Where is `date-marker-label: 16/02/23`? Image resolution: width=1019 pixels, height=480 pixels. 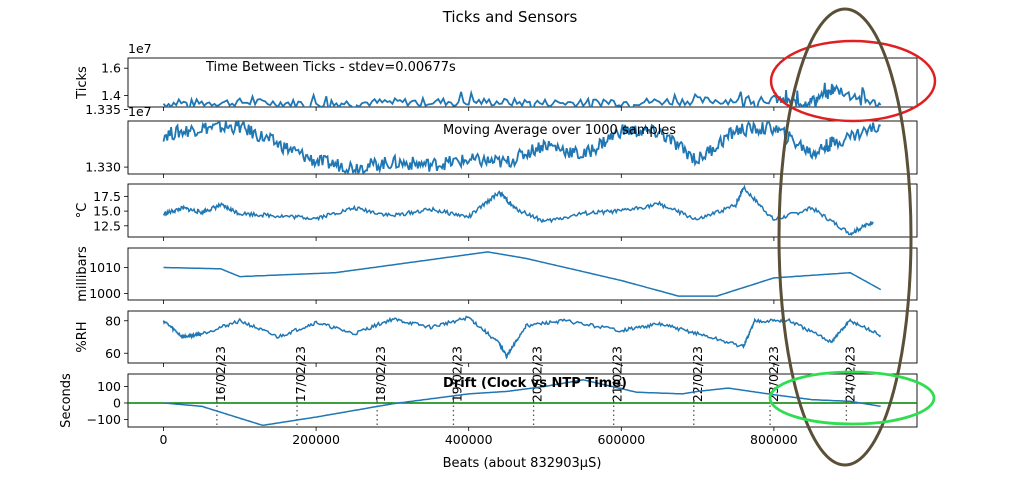 date-marker-label: 16/02/23 is located at coordinates (220, 374).